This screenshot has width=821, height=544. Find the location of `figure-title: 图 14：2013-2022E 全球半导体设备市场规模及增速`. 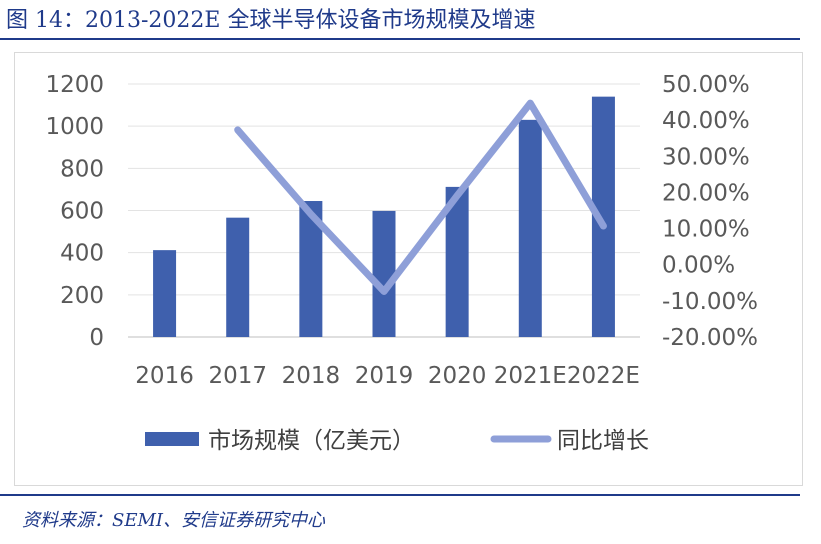

figure-title: 图 14：2013-2022E 全球半导体设备市场规模及增速 is located at coordinates (271, 20).